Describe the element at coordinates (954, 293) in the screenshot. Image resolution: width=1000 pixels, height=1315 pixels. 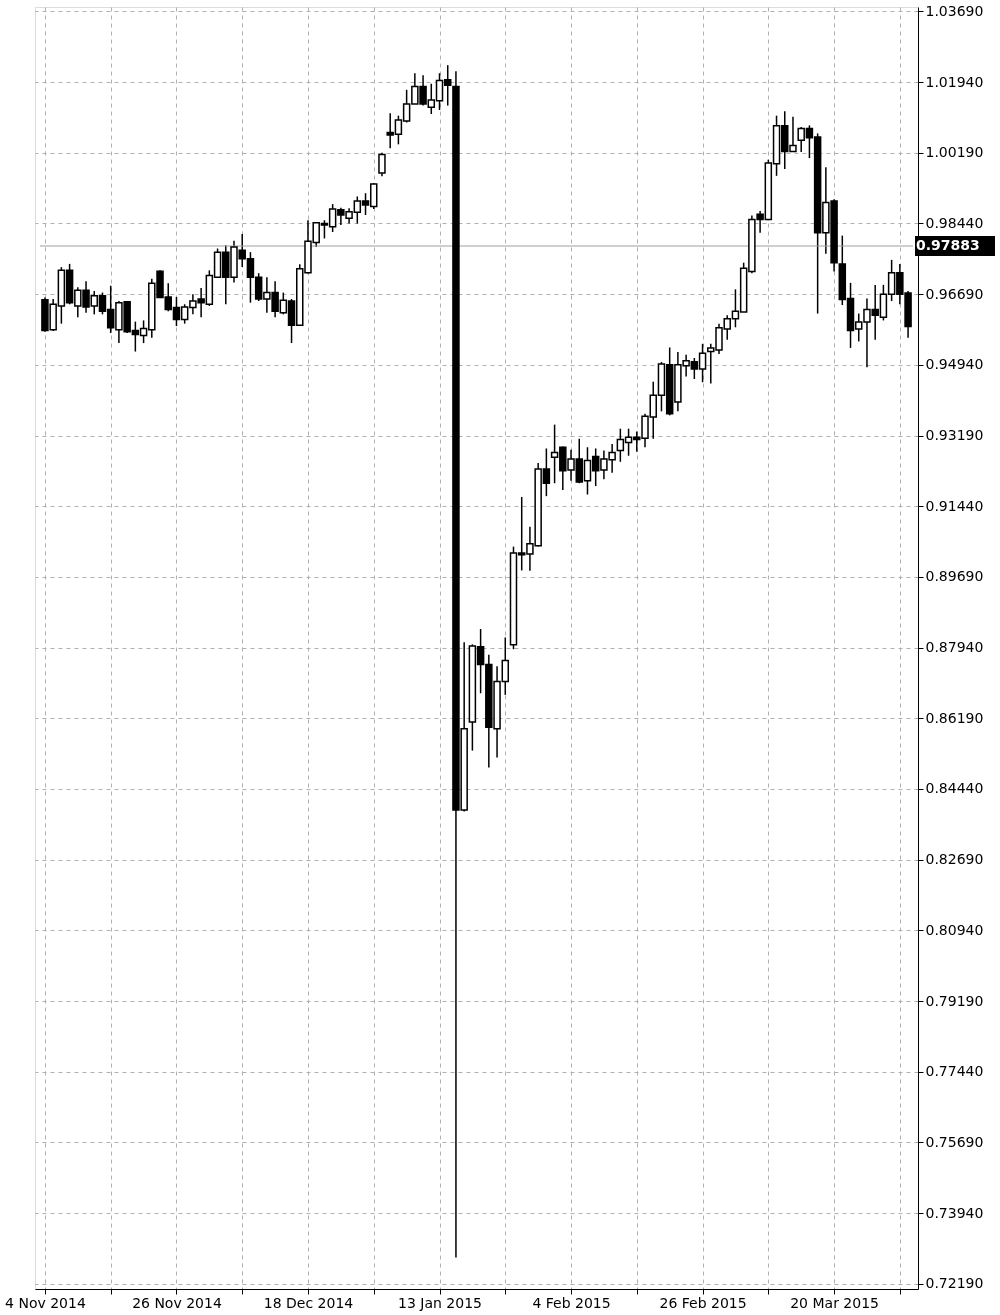
I see `y-tick-label: 0.96690` at that location.